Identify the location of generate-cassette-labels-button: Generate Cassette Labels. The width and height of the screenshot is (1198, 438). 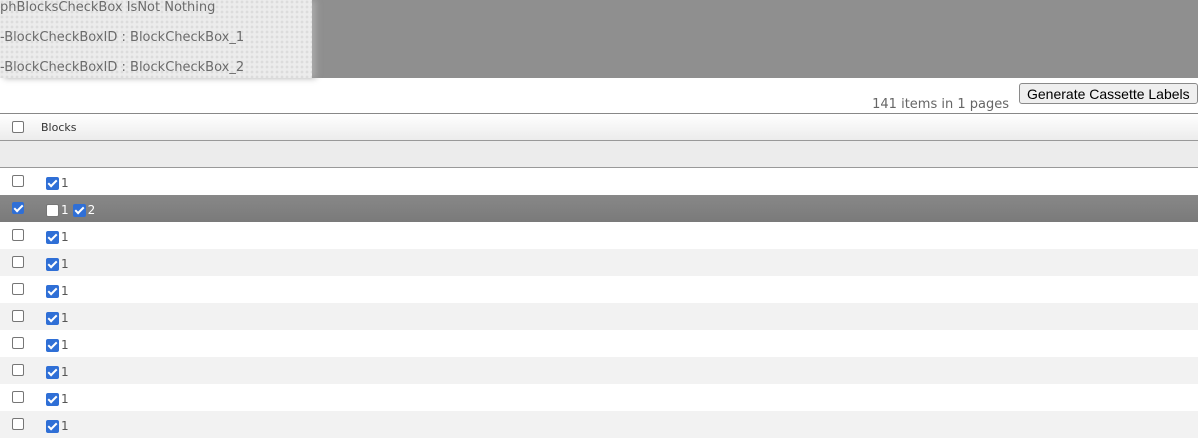
(1108, 93).